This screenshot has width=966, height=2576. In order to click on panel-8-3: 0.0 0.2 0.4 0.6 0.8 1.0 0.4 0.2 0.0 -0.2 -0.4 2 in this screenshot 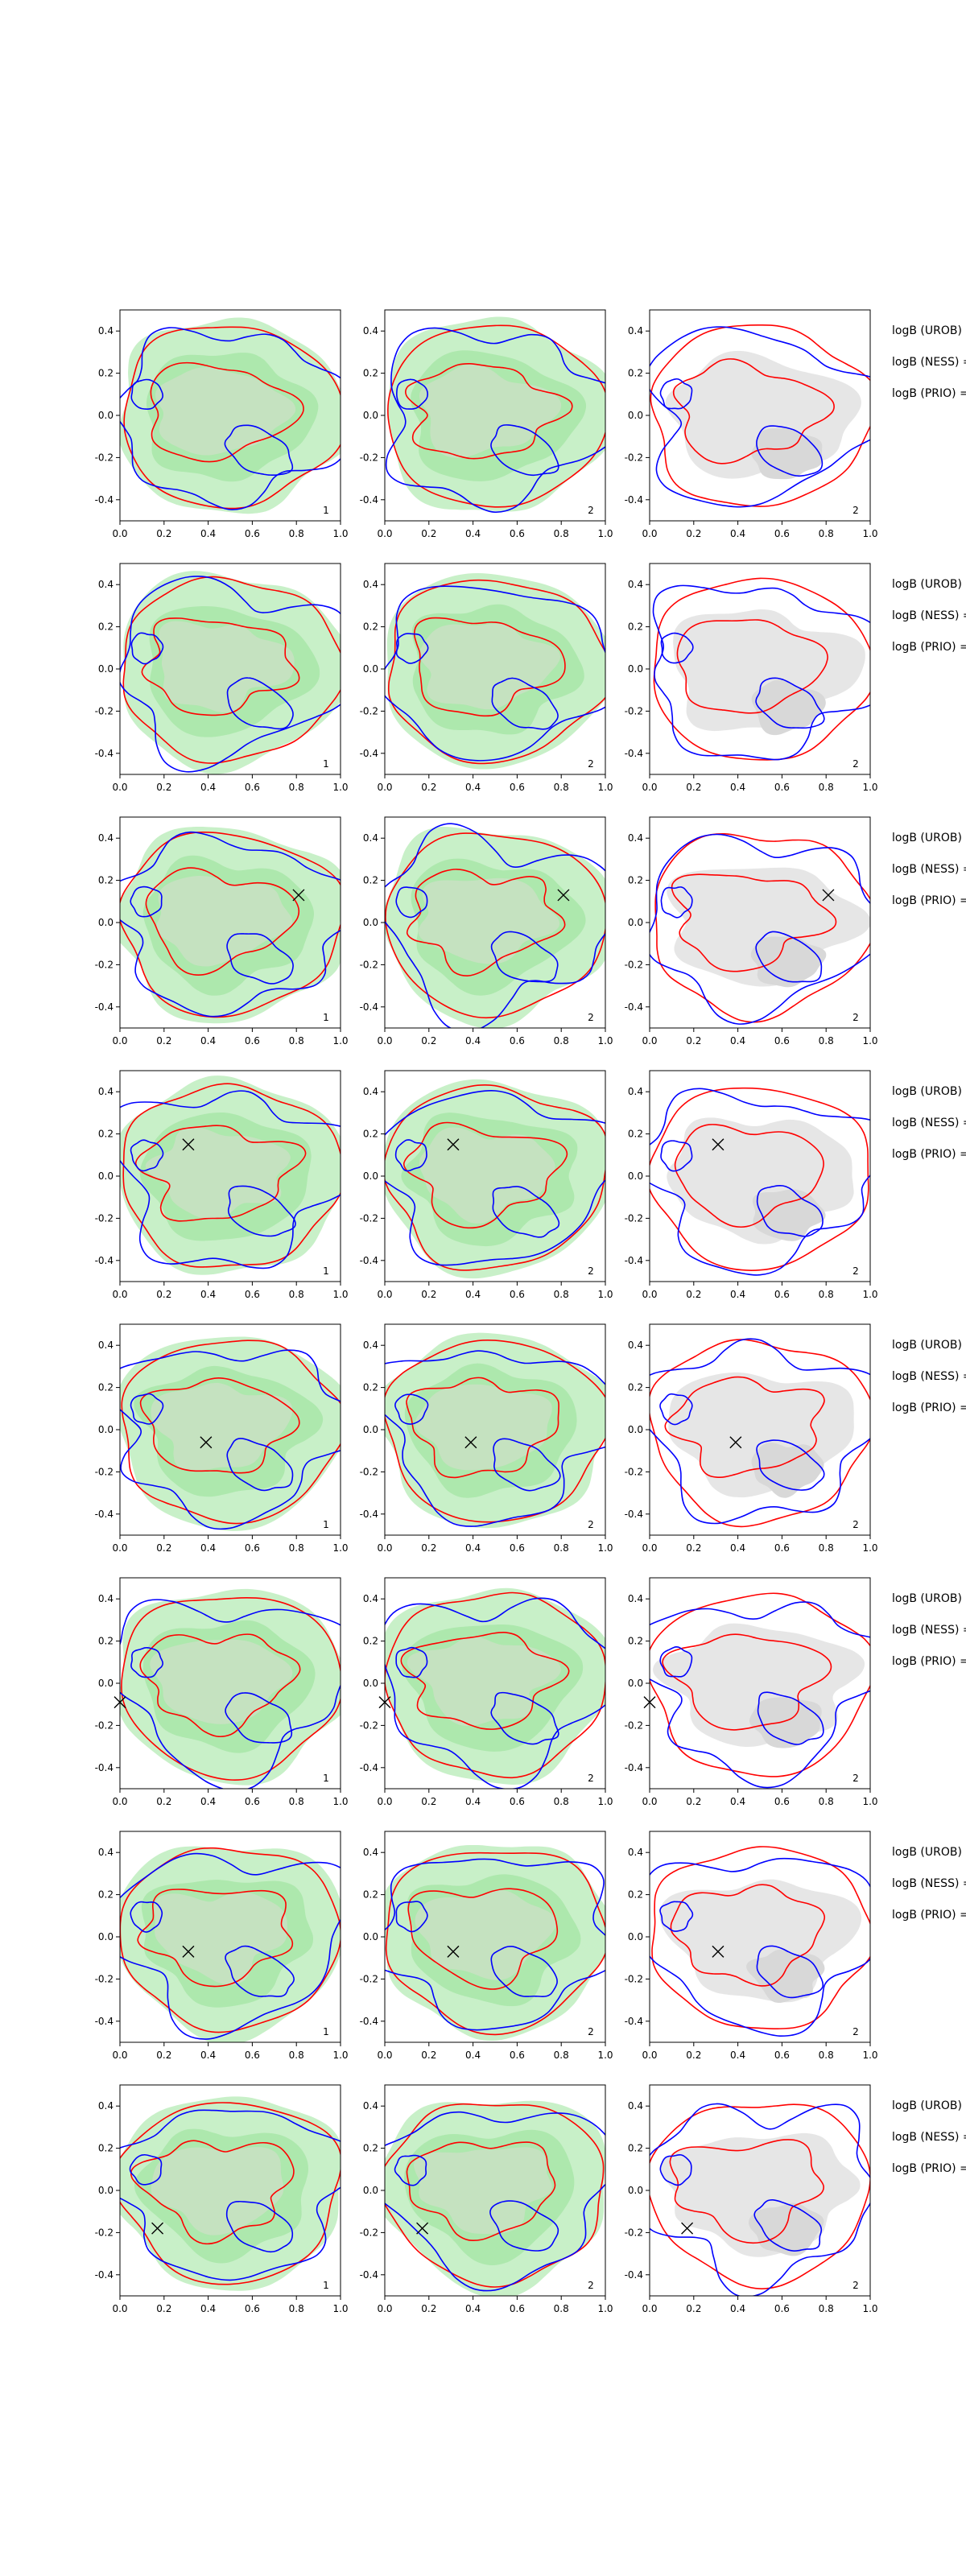, I will do `click(751, 2199)`.